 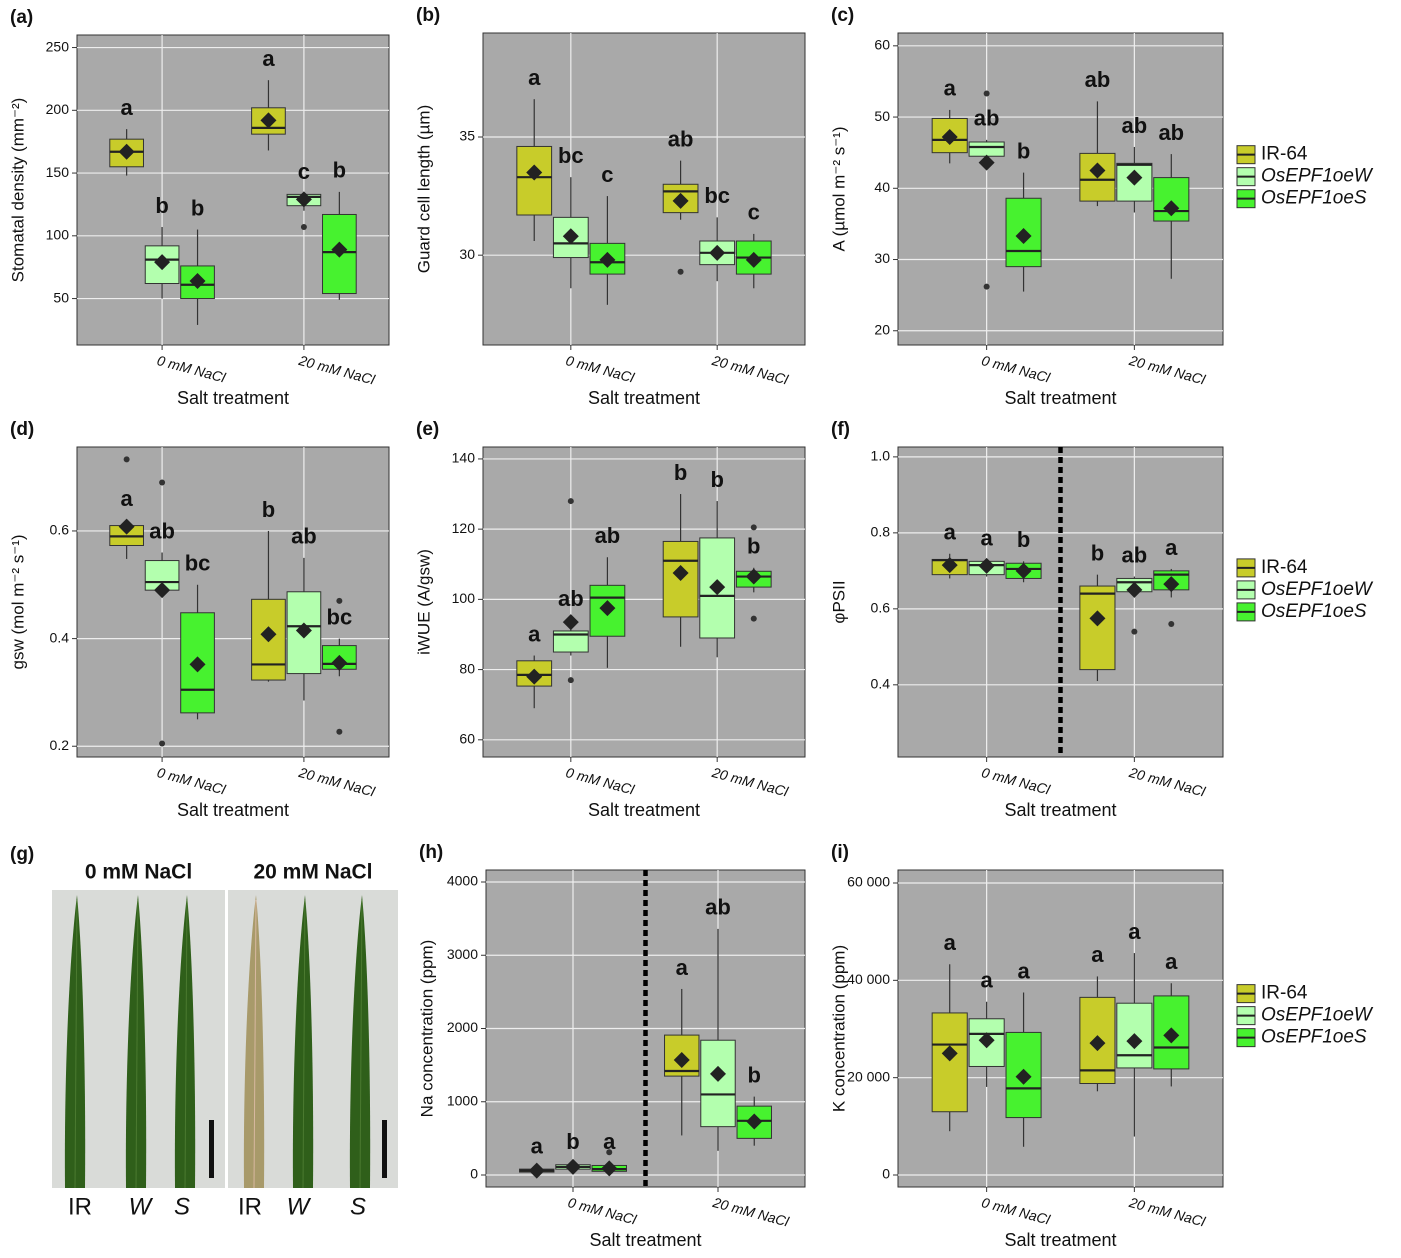 I want to click on leaf-label: S, so click(x=358, y=1206).